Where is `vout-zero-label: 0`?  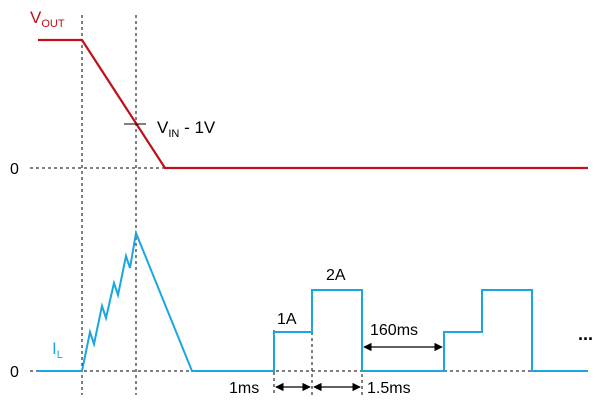 vout-zero-label: 0 is located at coordinates (14, 169).